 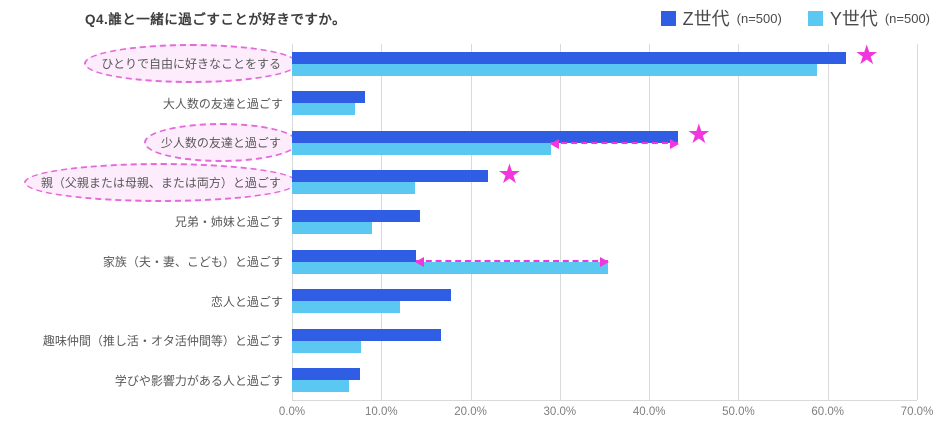 I want to click on x-tick-label: 60.0%, so click(x=828, y=412).